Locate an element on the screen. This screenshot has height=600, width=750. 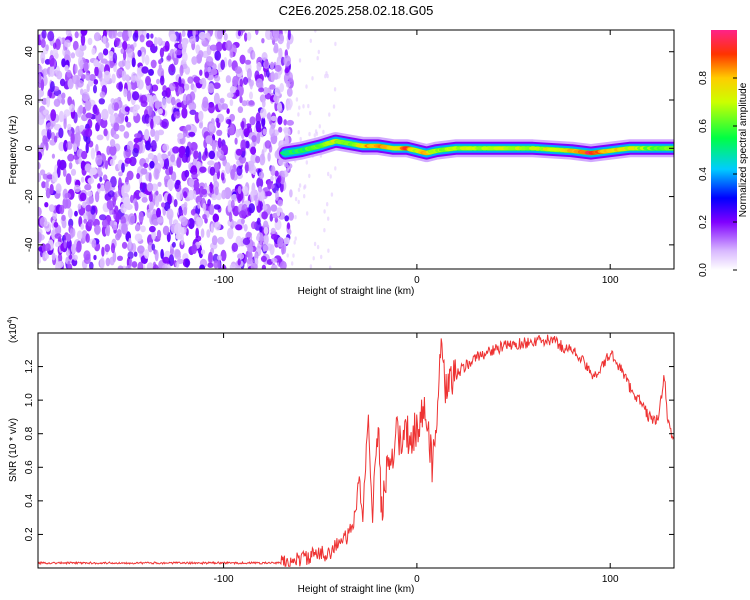
colorbar-label: Normalized spectral amplitude is located at coordinates (743, 149).